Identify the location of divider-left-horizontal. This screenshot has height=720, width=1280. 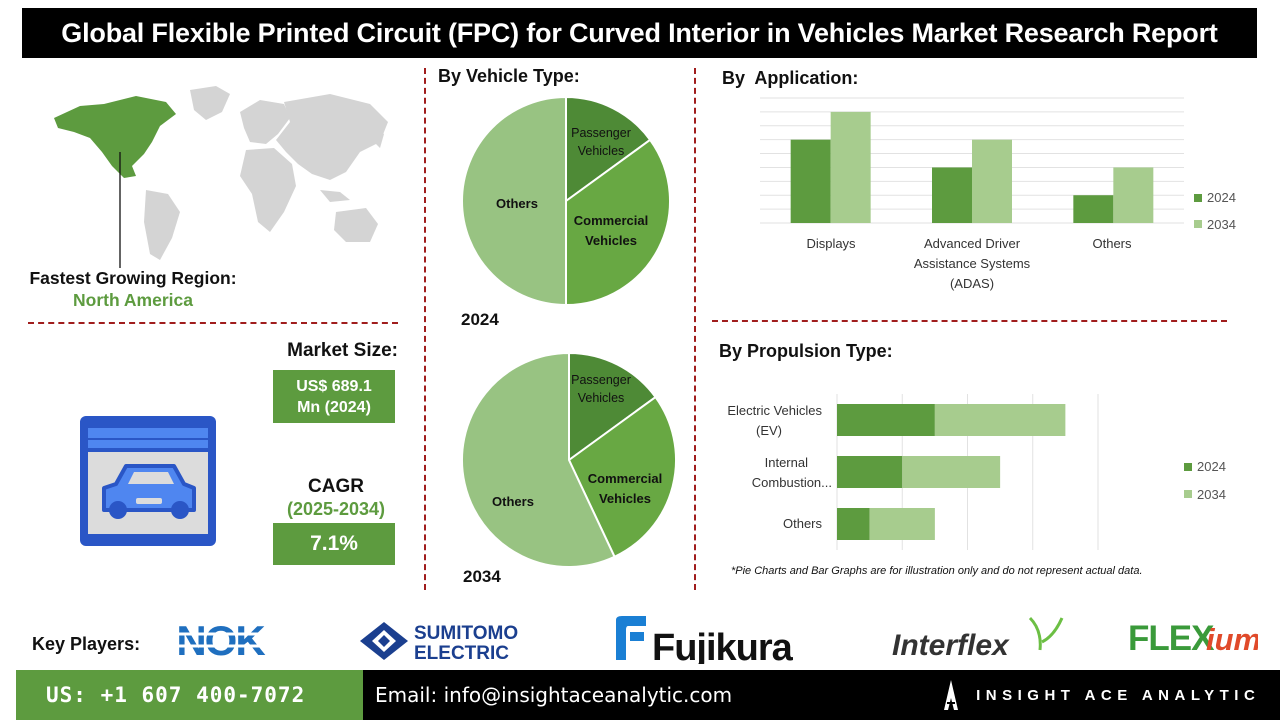
(213, 323).